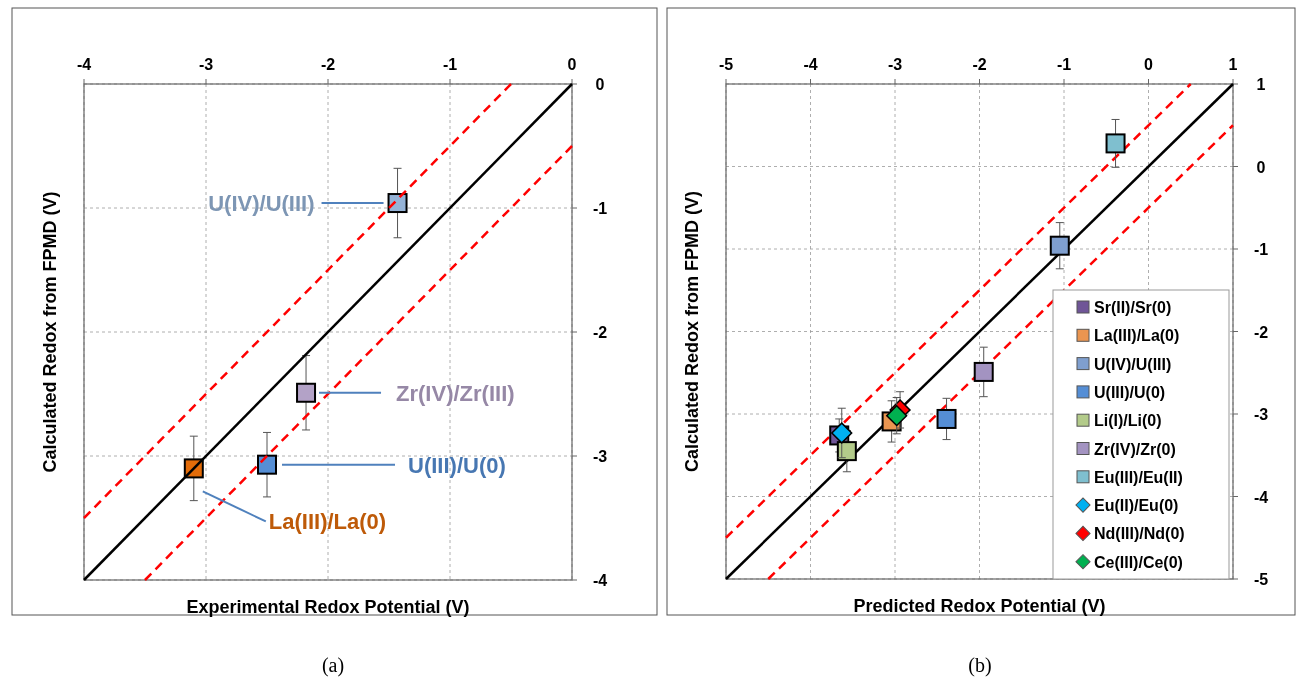 The width and height of the screenshot is (1297, 682). What do you see at coordinates (455, 393) in the screenshot?
I see `text: Zr(IV)/Zr(III)` at bounding box center [455, 393].